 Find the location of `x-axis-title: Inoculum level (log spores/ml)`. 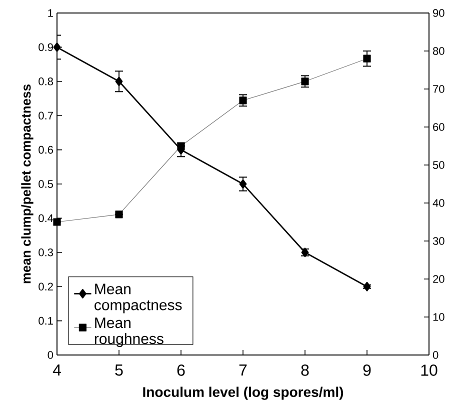

x-axis-title: Inoculum level (log spores/ml) is located at coordinates (243, 393).